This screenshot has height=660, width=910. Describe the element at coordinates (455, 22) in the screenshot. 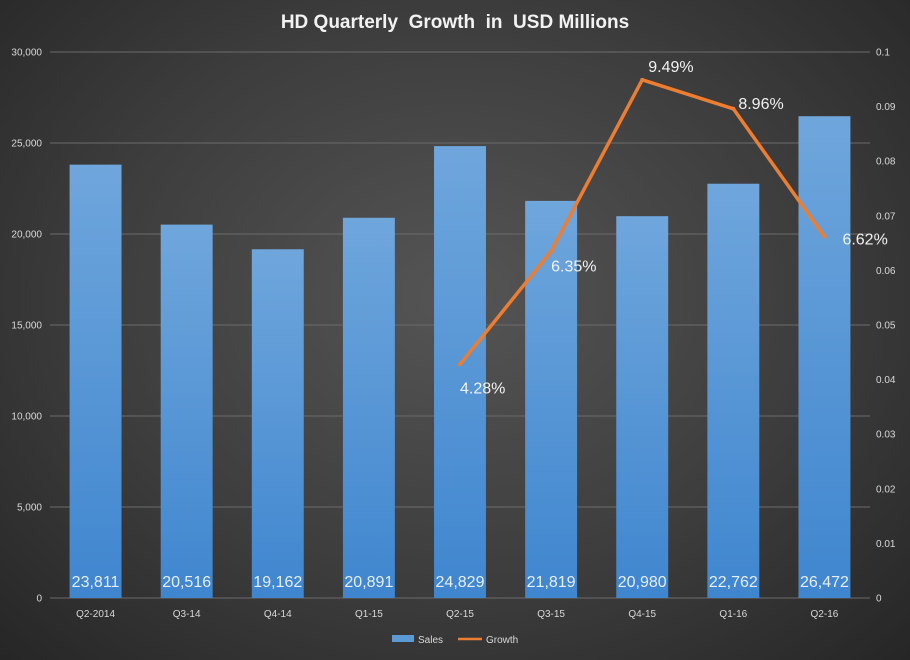

I see `chart-title: HD Quarterly Growth in USD Millions` at that location.